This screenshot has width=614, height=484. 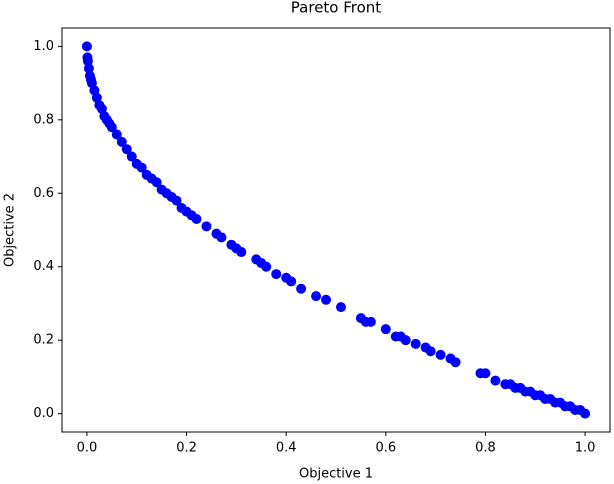 What do you see at coordinates (43, 340) in the screenshot?
I see `y-tick-label: 0.2` at bounding box center [43, 340].